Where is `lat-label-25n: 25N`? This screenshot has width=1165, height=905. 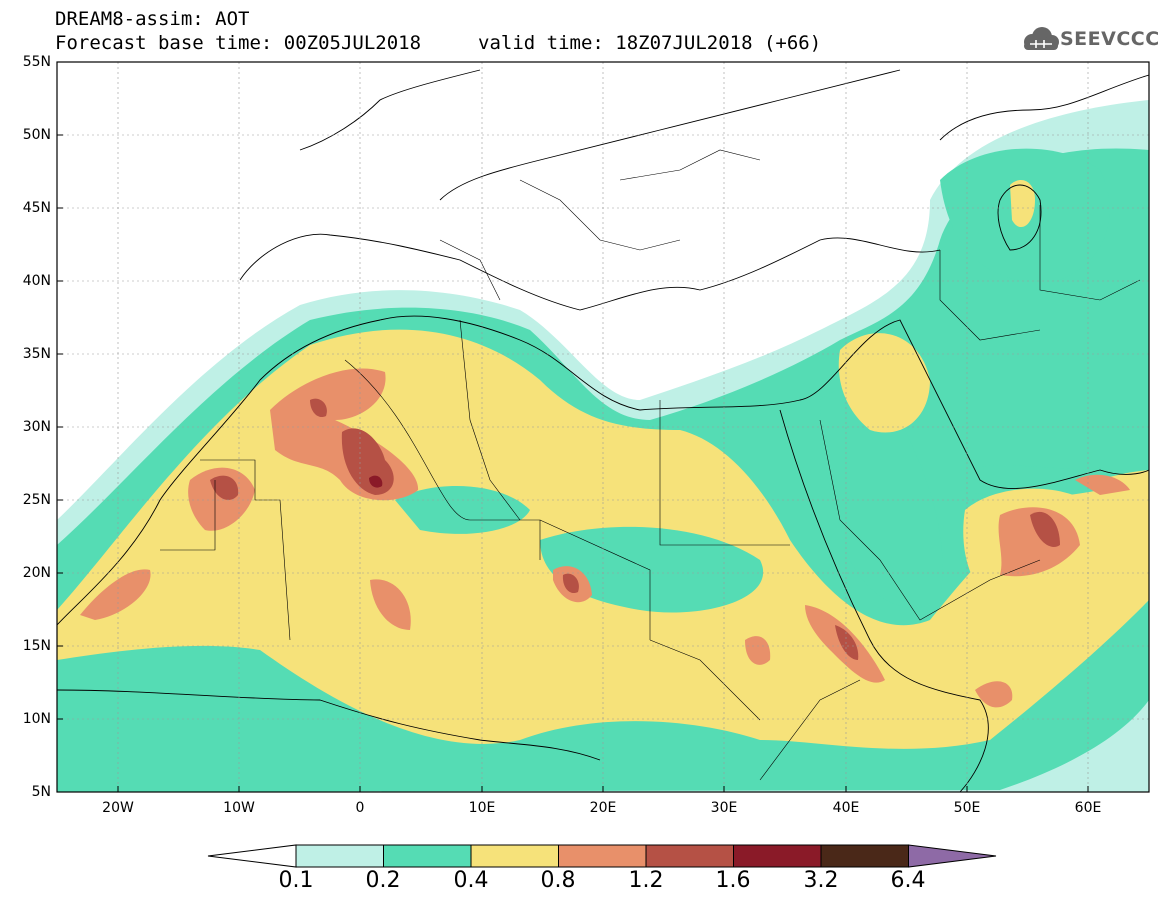
lat-label-25n: 25N is located at coordinates (36, 500).